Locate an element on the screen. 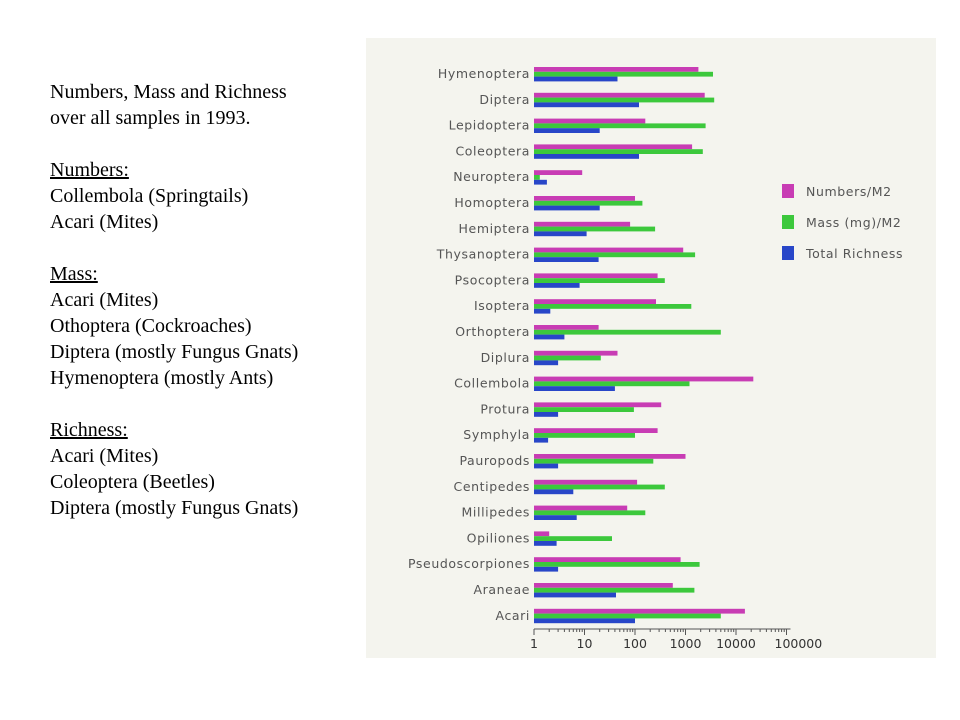  bar-mass-mg-m2-isoptera is located at coordinates (613, 306).